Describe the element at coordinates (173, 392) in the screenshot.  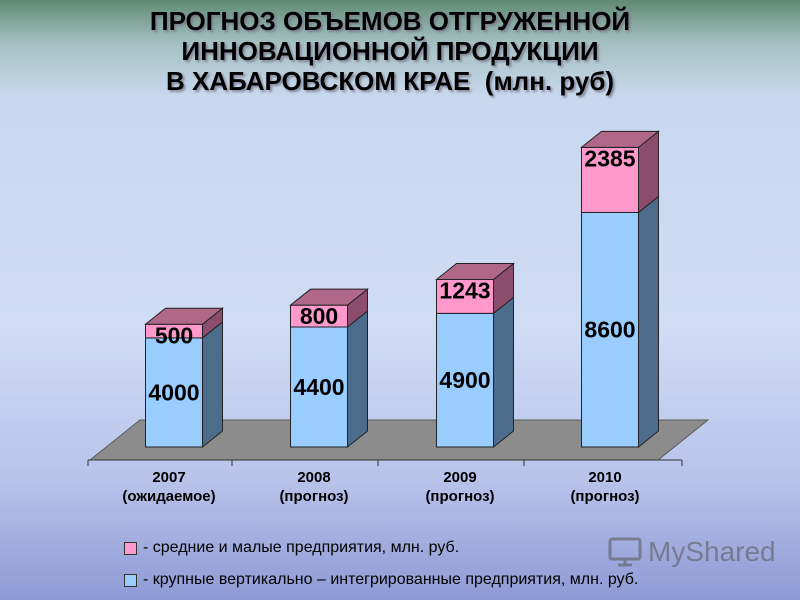
I see `value-label-large-1: 4000` at that location.